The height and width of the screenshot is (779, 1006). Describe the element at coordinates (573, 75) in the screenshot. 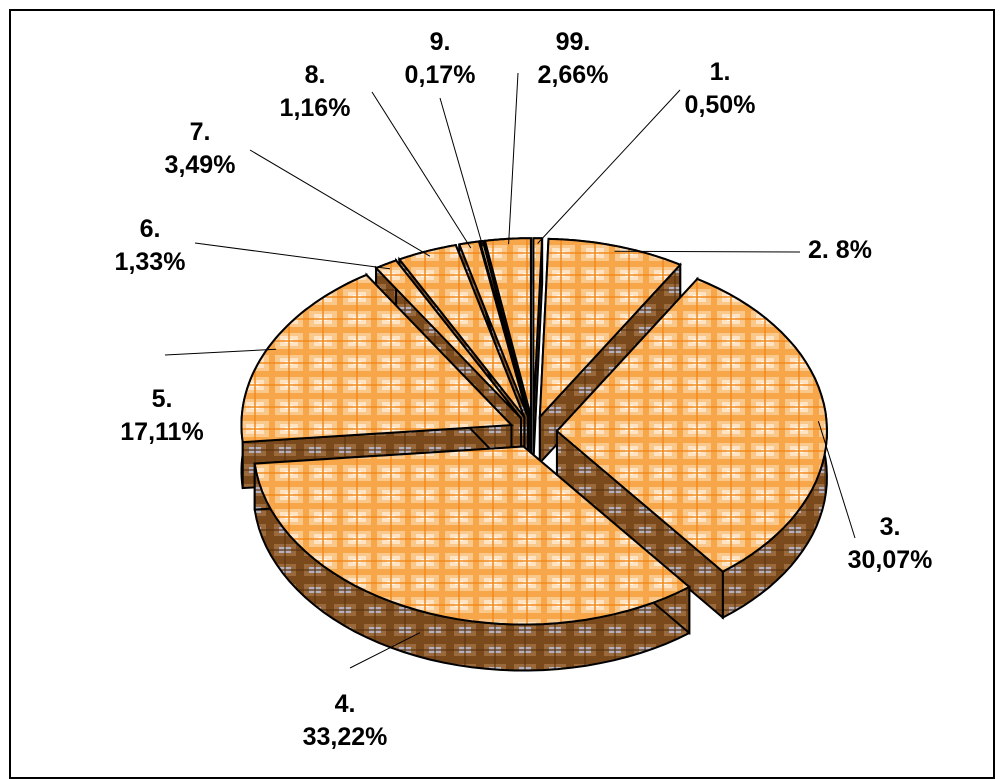

I see `slice-percent-10: 2,66%` at that location.